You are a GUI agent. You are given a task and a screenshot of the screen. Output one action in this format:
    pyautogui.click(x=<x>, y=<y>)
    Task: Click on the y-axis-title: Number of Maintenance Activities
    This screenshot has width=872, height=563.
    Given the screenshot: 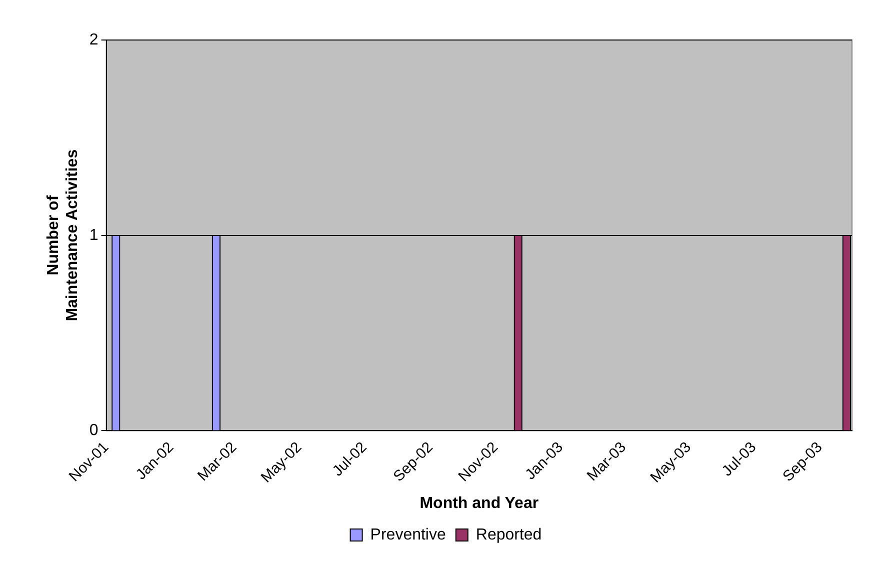 What is the action you would take?
    pyautogui.click(x=63, y=235)
    